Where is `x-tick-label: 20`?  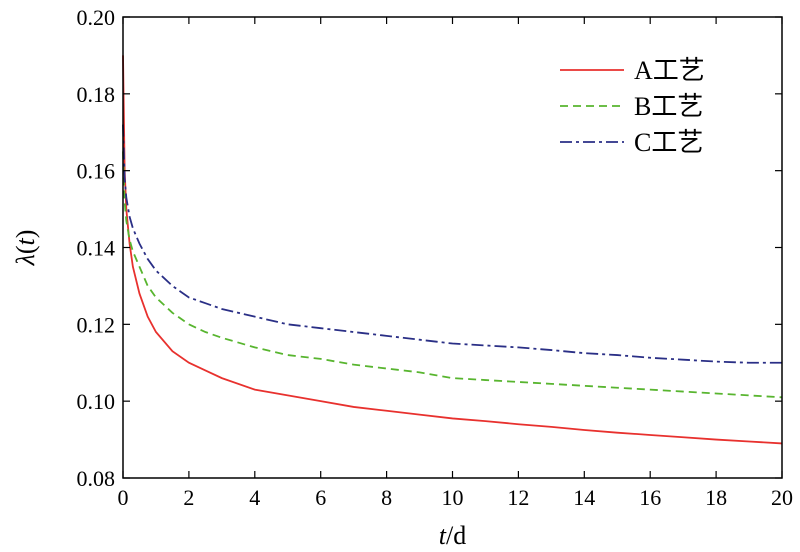 x-tick-label: 20 is located at coordinates (782, 497).